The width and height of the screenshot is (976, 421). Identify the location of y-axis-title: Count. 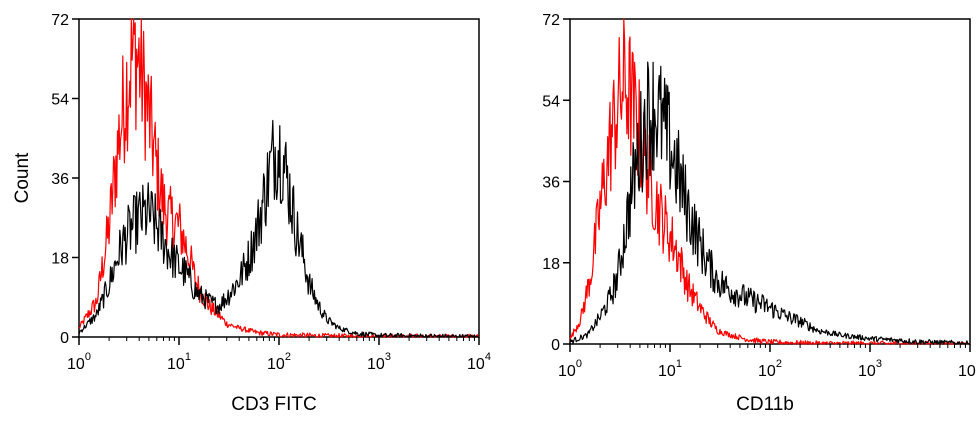
(22, 177).